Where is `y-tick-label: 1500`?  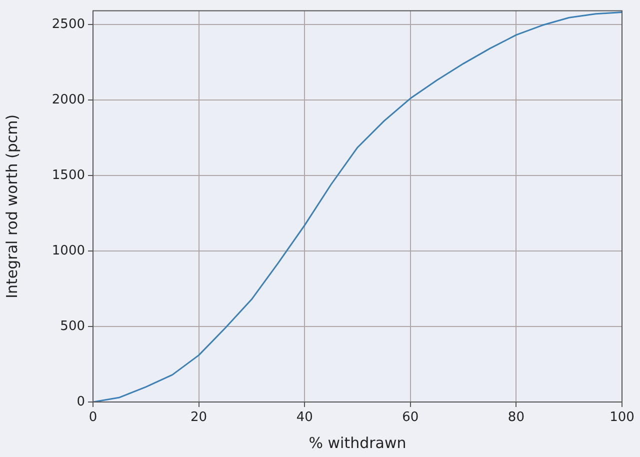
y-tick-label: 1500 is located at coordinates (68, 175).